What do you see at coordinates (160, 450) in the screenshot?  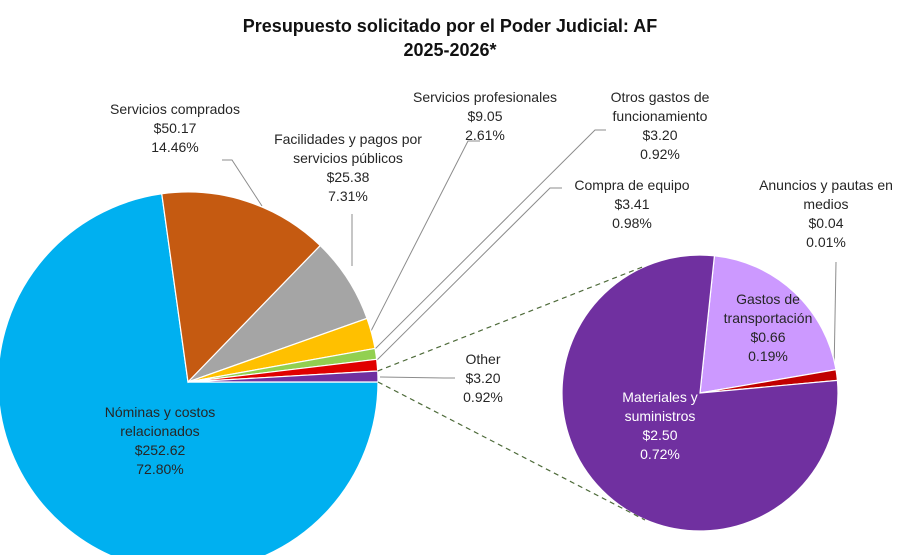 I see `label-value: $252.62` at bounding box center [160, 450].